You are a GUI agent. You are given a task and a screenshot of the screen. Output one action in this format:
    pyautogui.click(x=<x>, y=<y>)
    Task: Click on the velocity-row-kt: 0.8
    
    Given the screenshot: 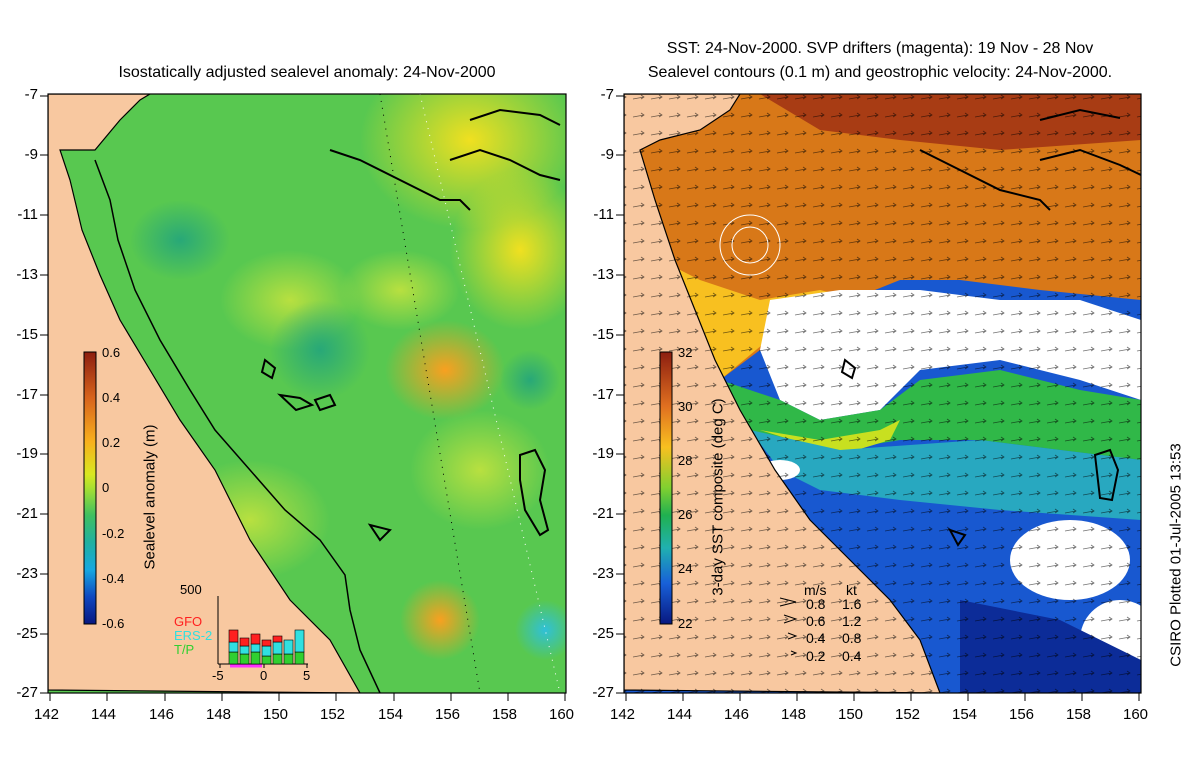 What is the action you would take?
    pyautogui.click(x=852, y=638)
    